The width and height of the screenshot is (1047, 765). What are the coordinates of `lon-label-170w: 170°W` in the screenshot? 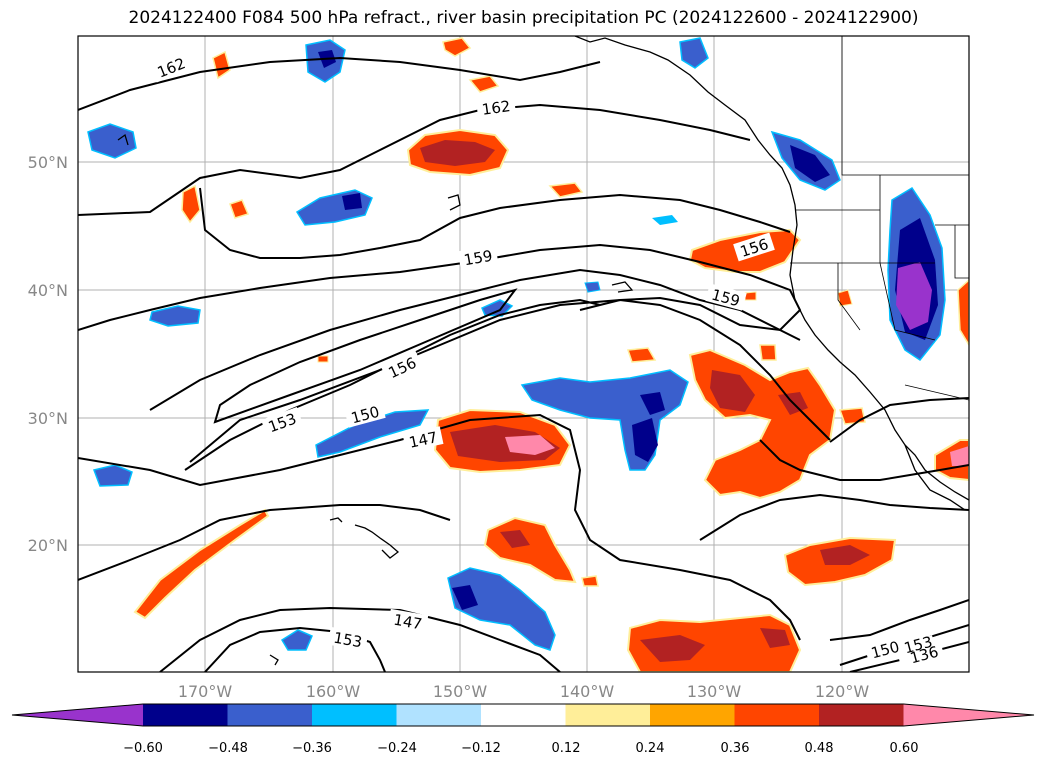 It's located at (205, 691).